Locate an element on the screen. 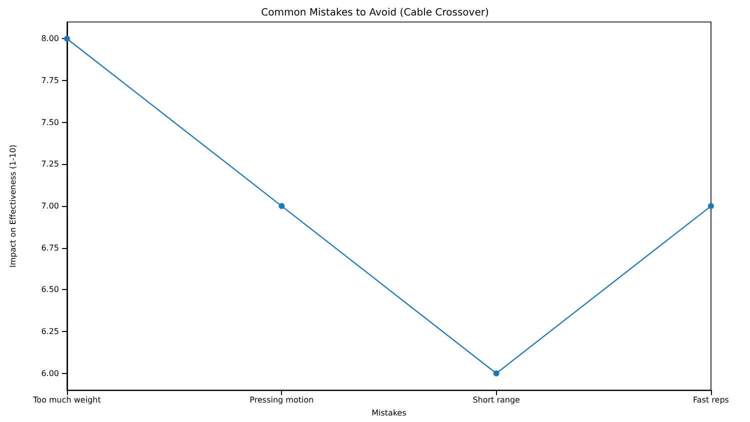 The width and height of the screenshot is (750, 422). y-tick-label: 7.00 is located at coordinates (50, 206).